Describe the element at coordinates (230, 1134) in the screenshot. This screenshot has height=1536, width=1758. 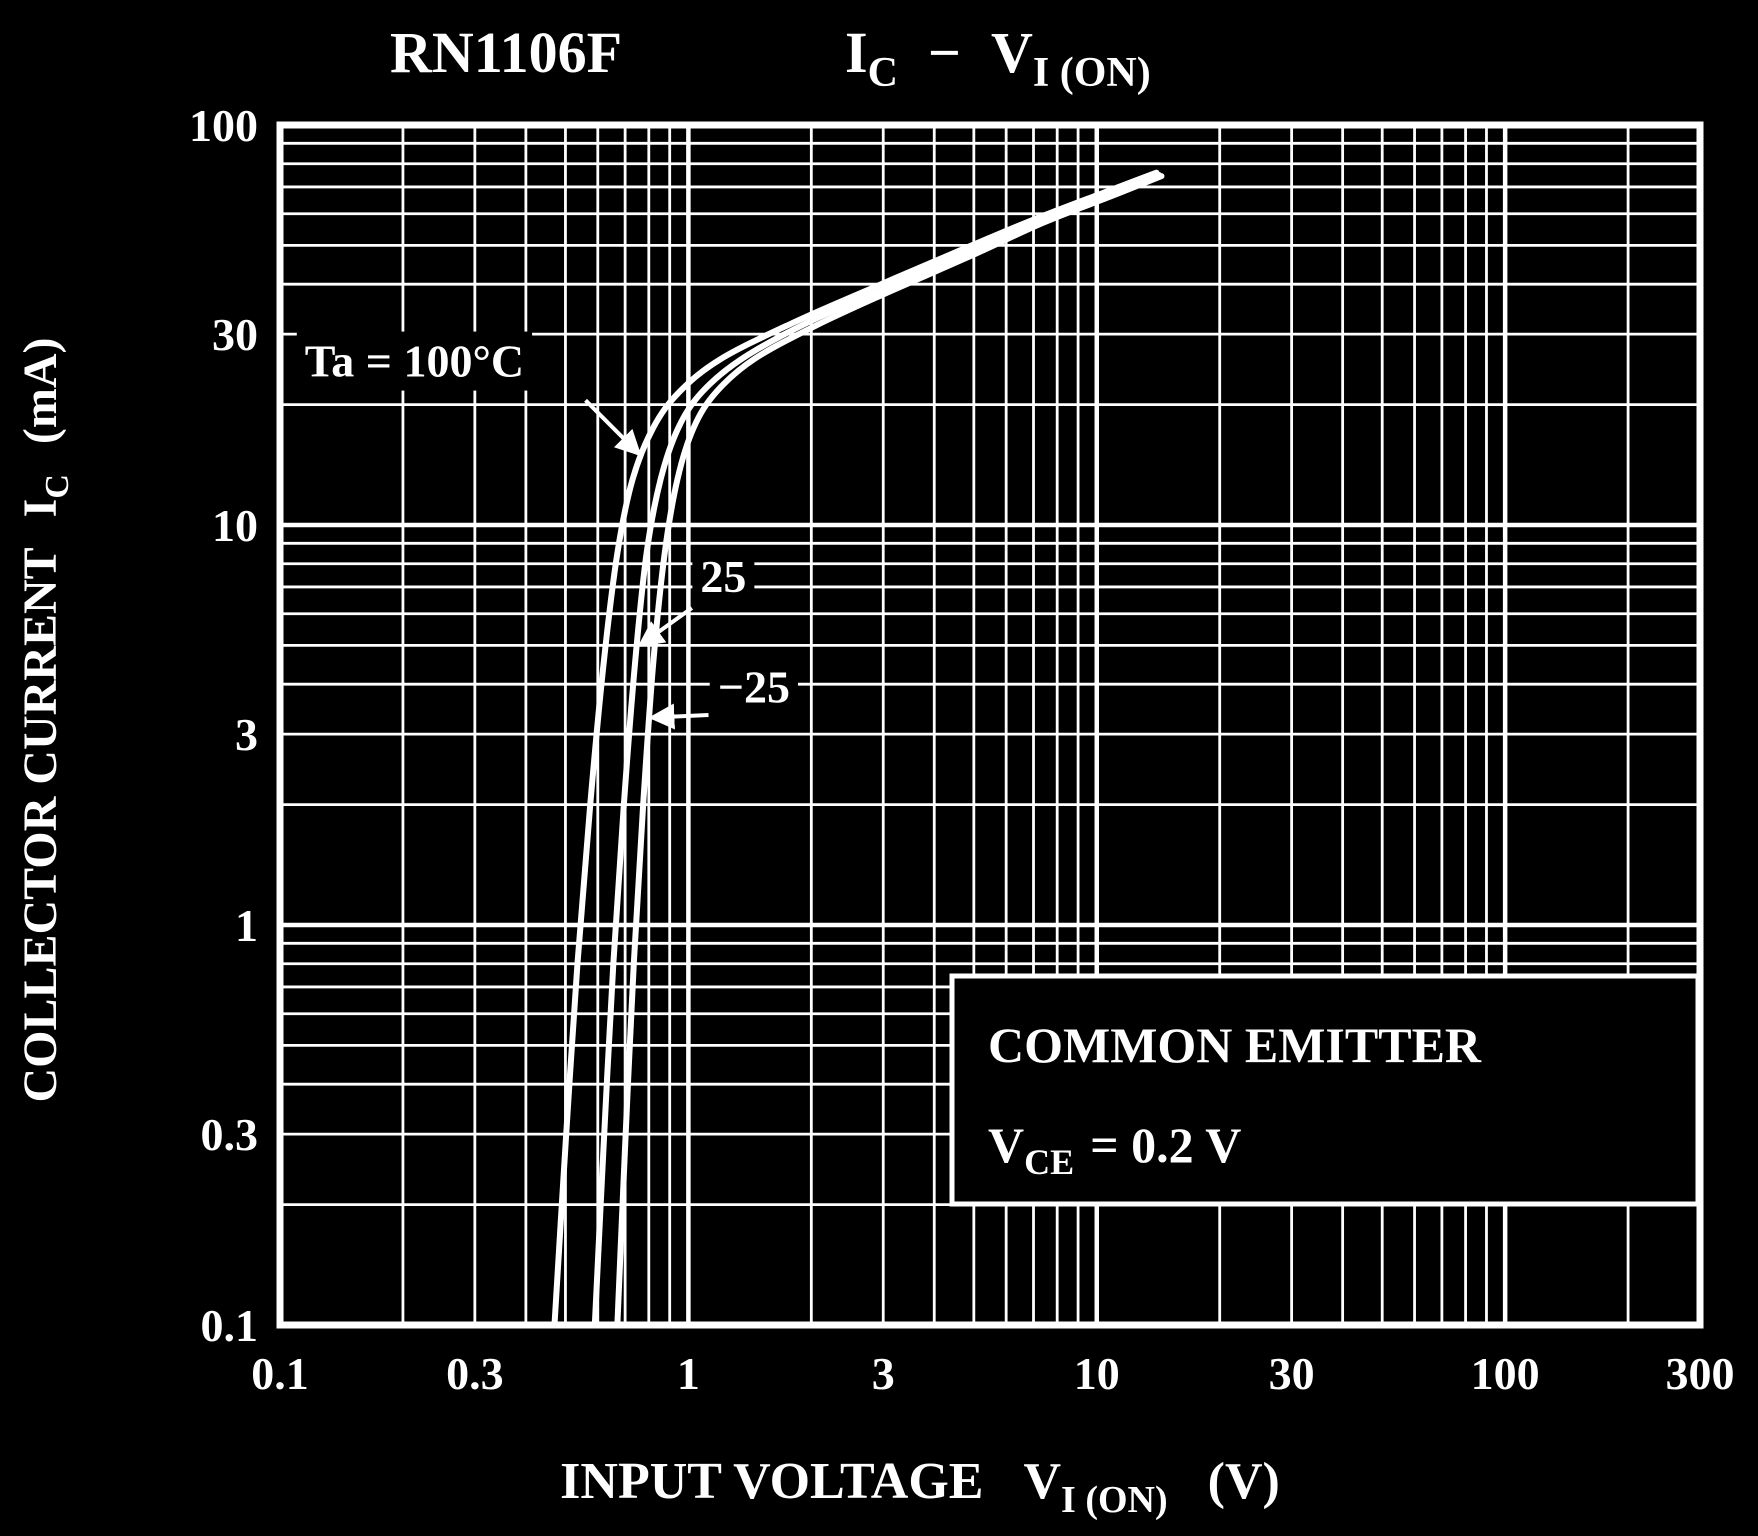
I see `y-tick-label: 0.3` at that location.